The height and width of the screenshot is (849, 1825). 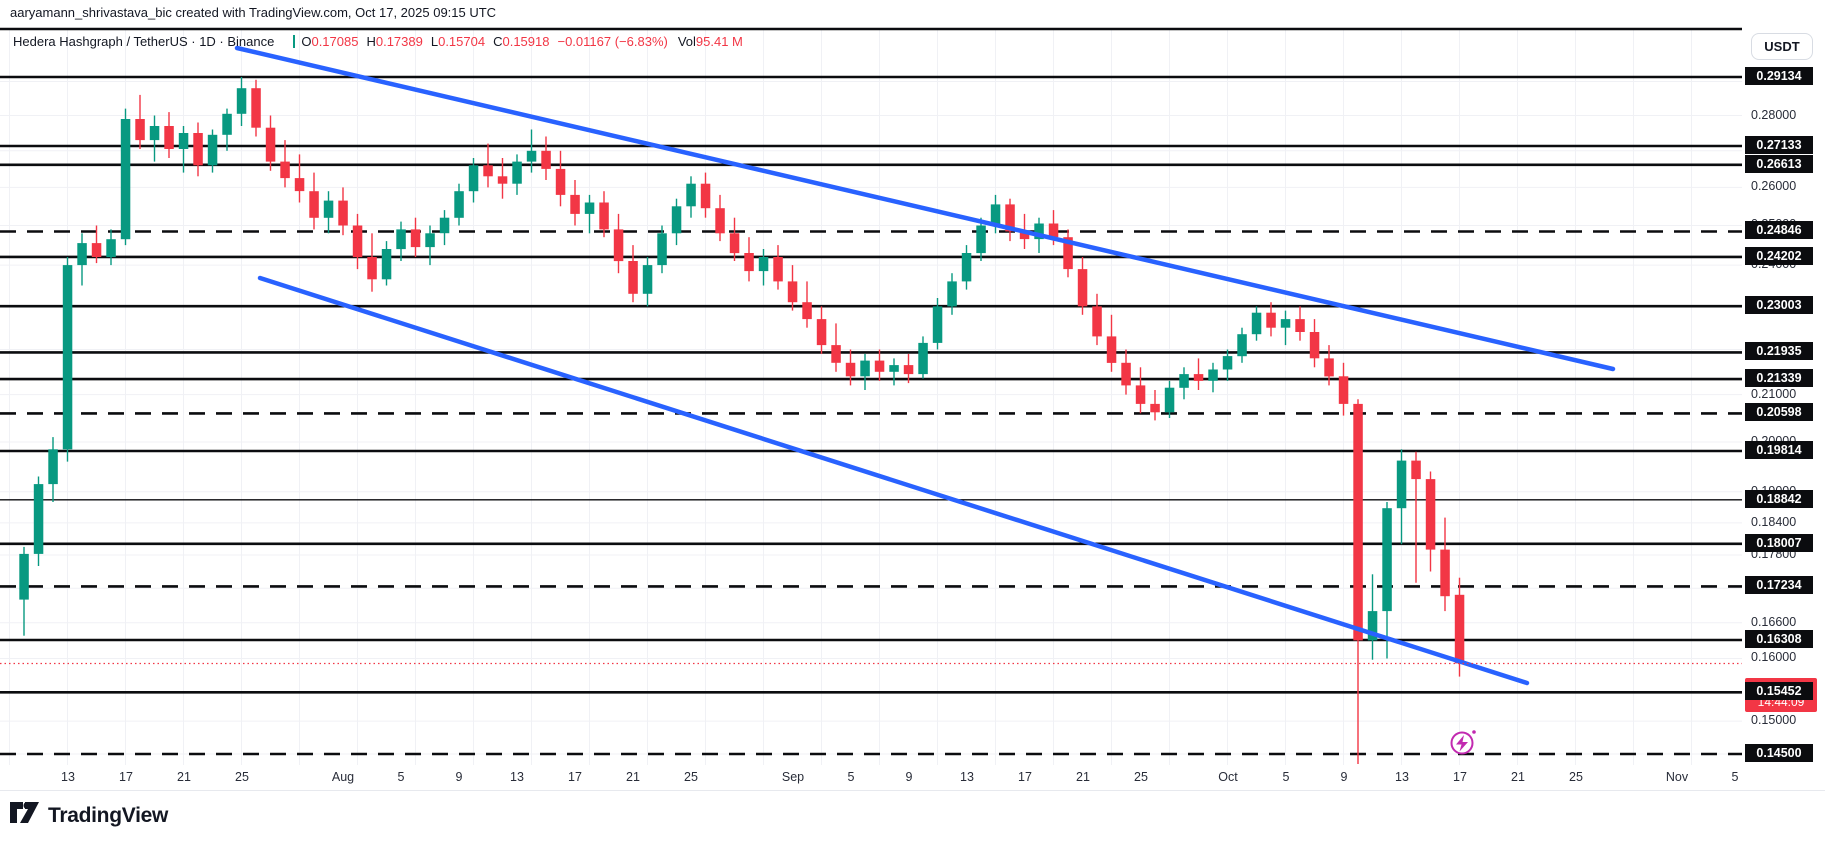 What do you see at coordinates (1779, 543) in the screenshot?
I see `level-price-badge: 0.18007` at bounding box center [1779, 543].